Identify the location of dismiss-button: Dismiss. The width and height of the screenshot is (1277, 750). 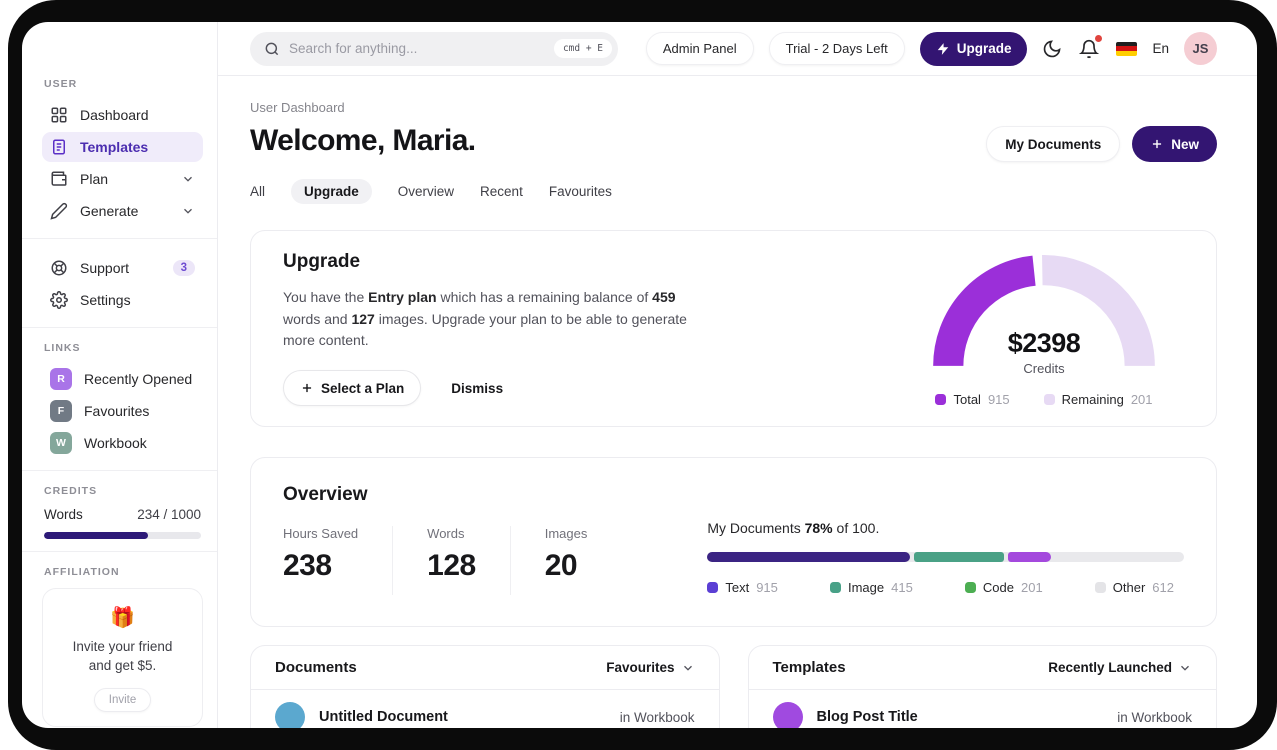
(477, 388).